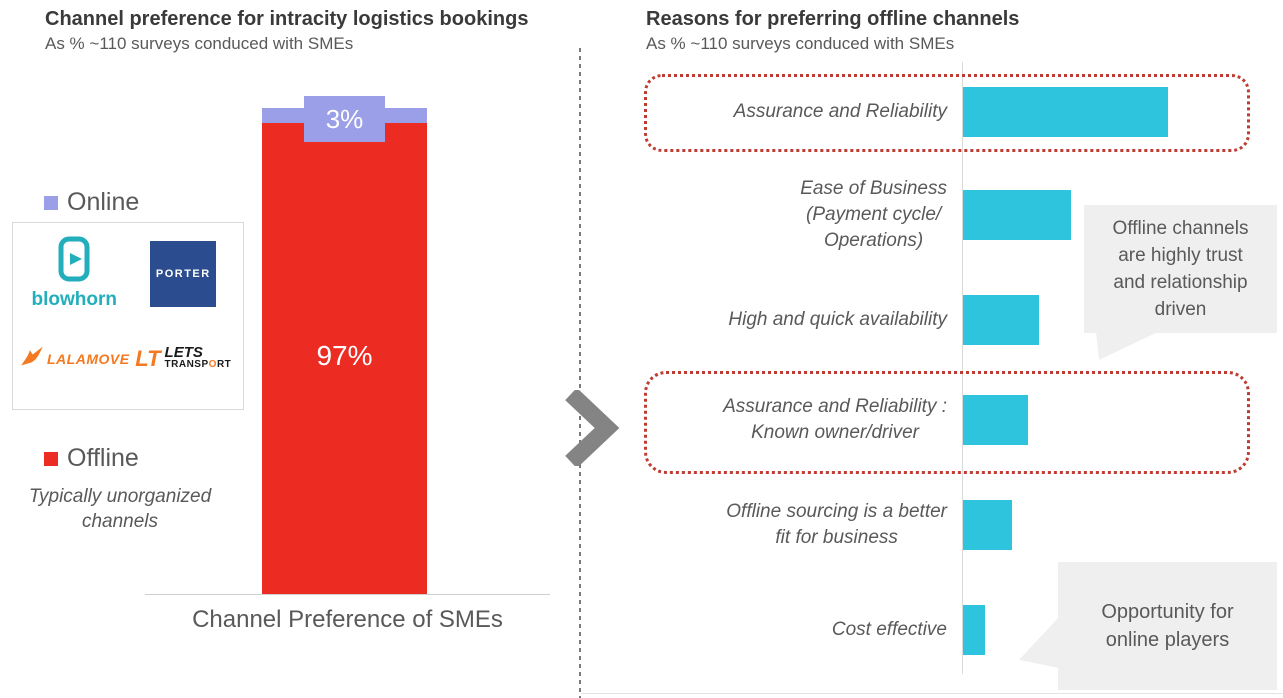 This screenshot has width=1283, height=698. What do you see at coordinates (199, 43) in the screenshot?
I see `left-chart-subtitle: As % ~110 surveys conduced with SMEs` at bounding box center [199, 43].